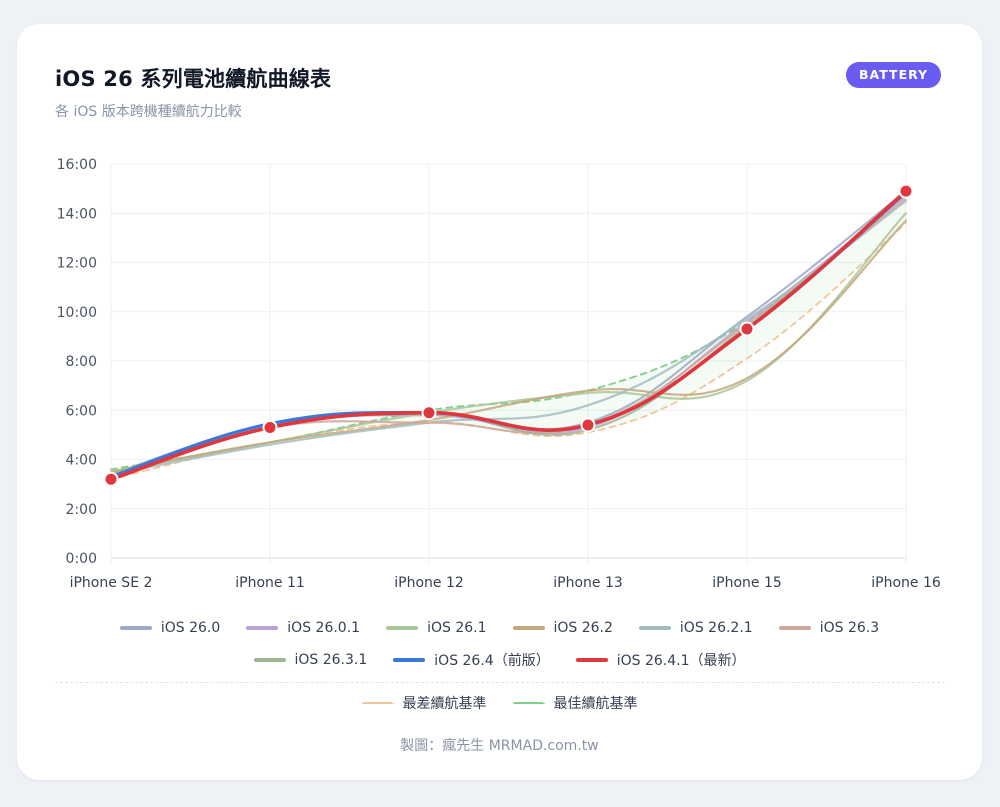  What do you see at coordinates (324, 628) in the screenshot?
I see `legend-label: iOS 26.0.1` at bounding box center [324, 628].